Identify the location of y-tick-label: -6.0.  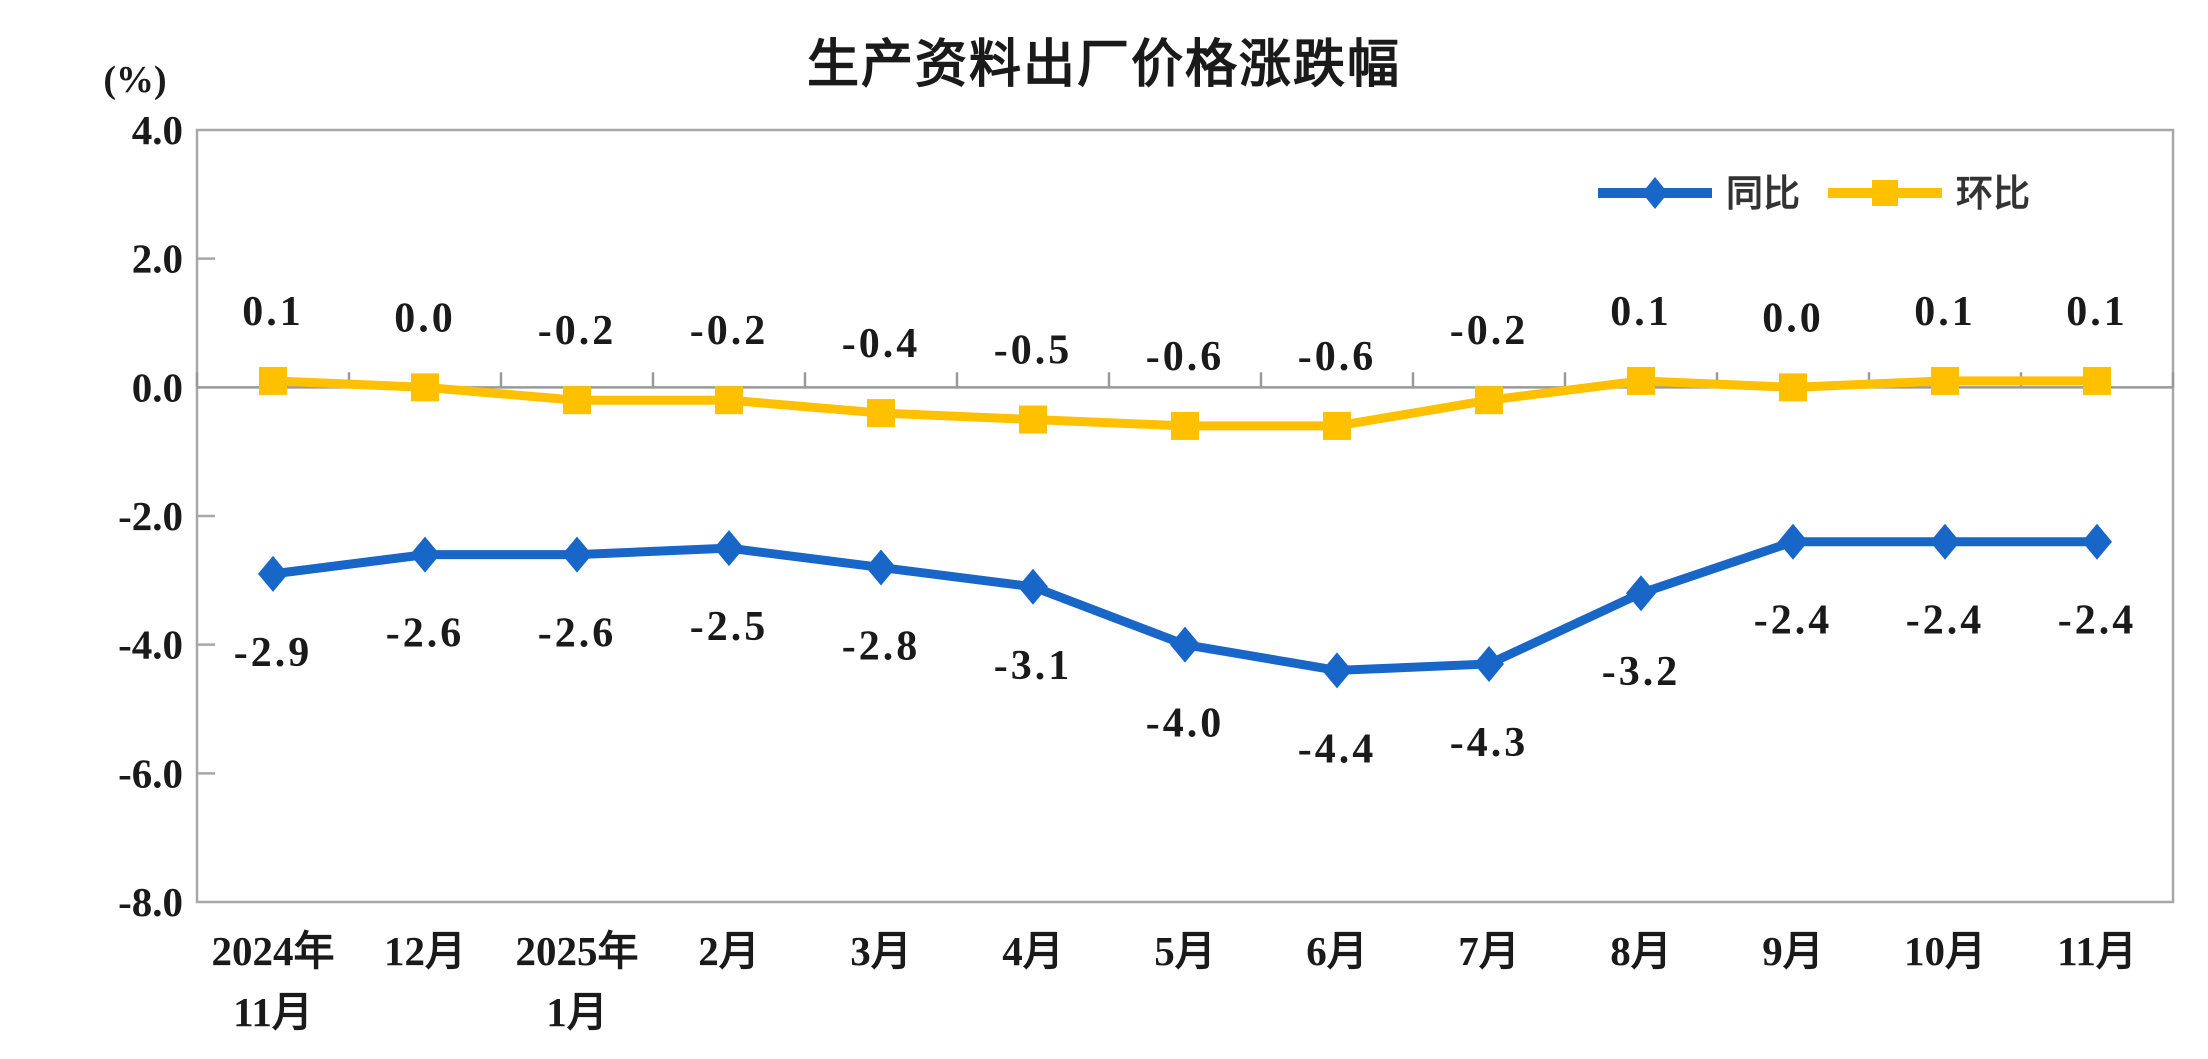
(150, 773).